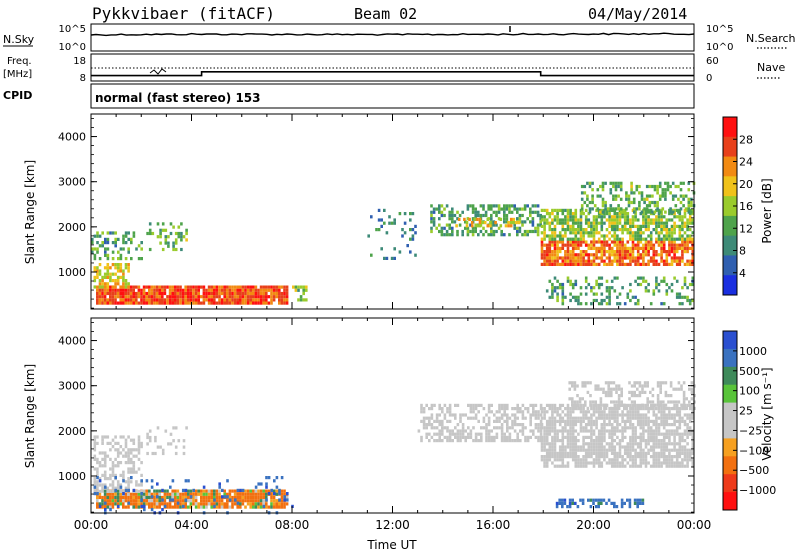 Image resolution: width=800 pixels, height=554 pixels. Describe the element at coordinates (730, 376) in the screenshot. I see `velocity-cbar-swatch` at that location.